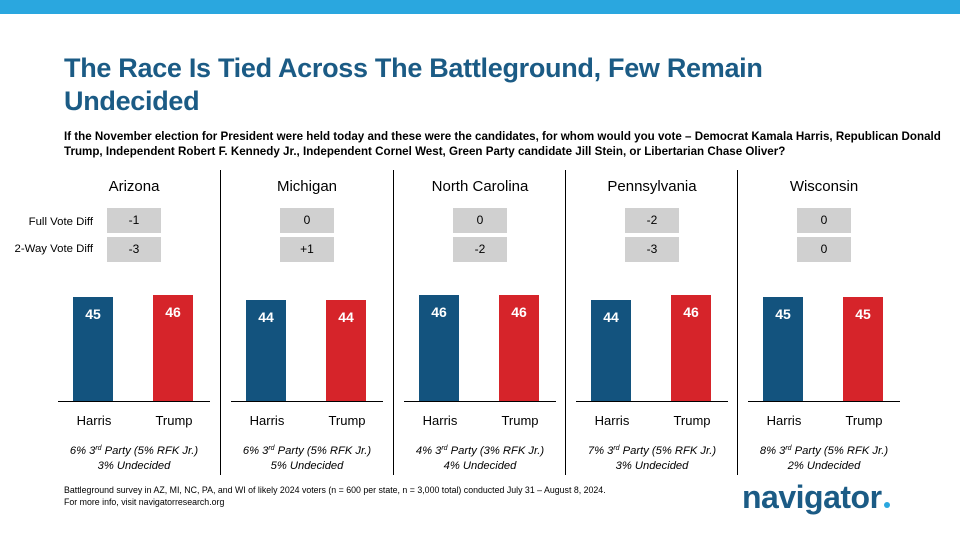  What do you see at coordinates (346, 350) in the screenshot?
I see `trump-bar: 44` at bounding box center [346, 350].